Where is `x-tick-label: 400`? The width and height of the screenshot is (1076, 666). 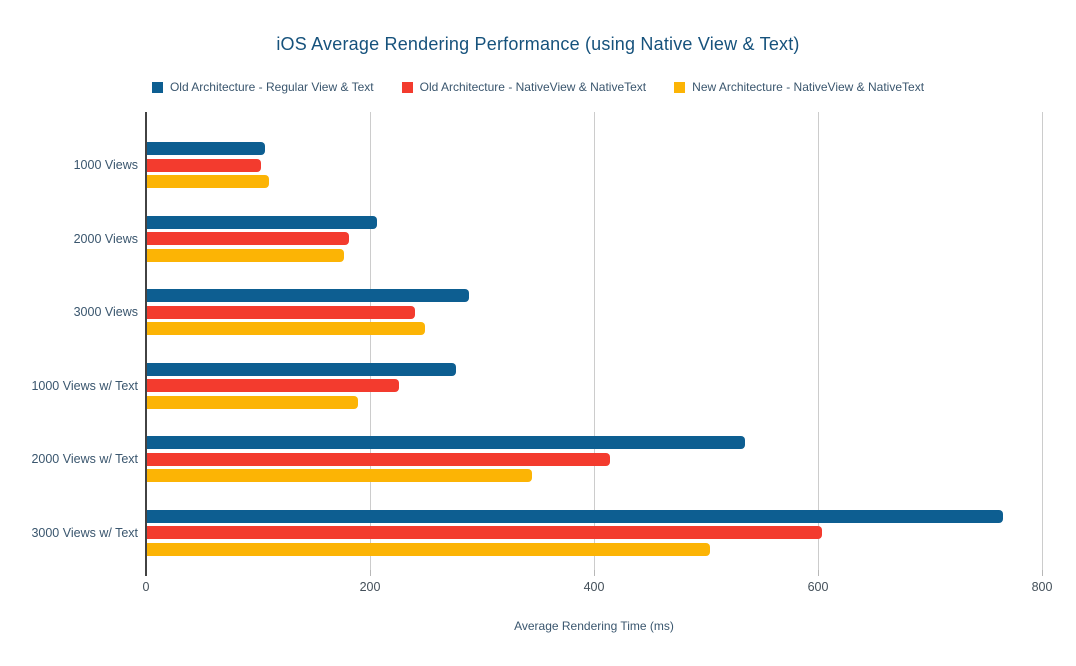 x-tick-label: 400 is located at coordinates (594, 587).